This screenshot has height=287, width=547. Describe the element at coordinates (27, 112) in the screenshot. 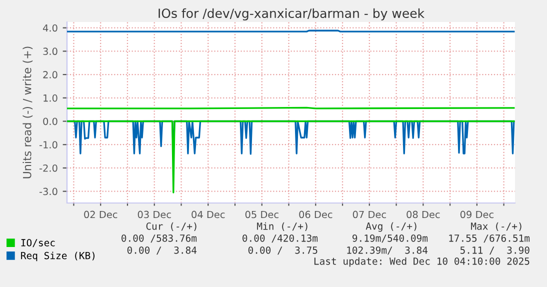

I see `y-axis-title: Units read (-) / write (+)` at that location.